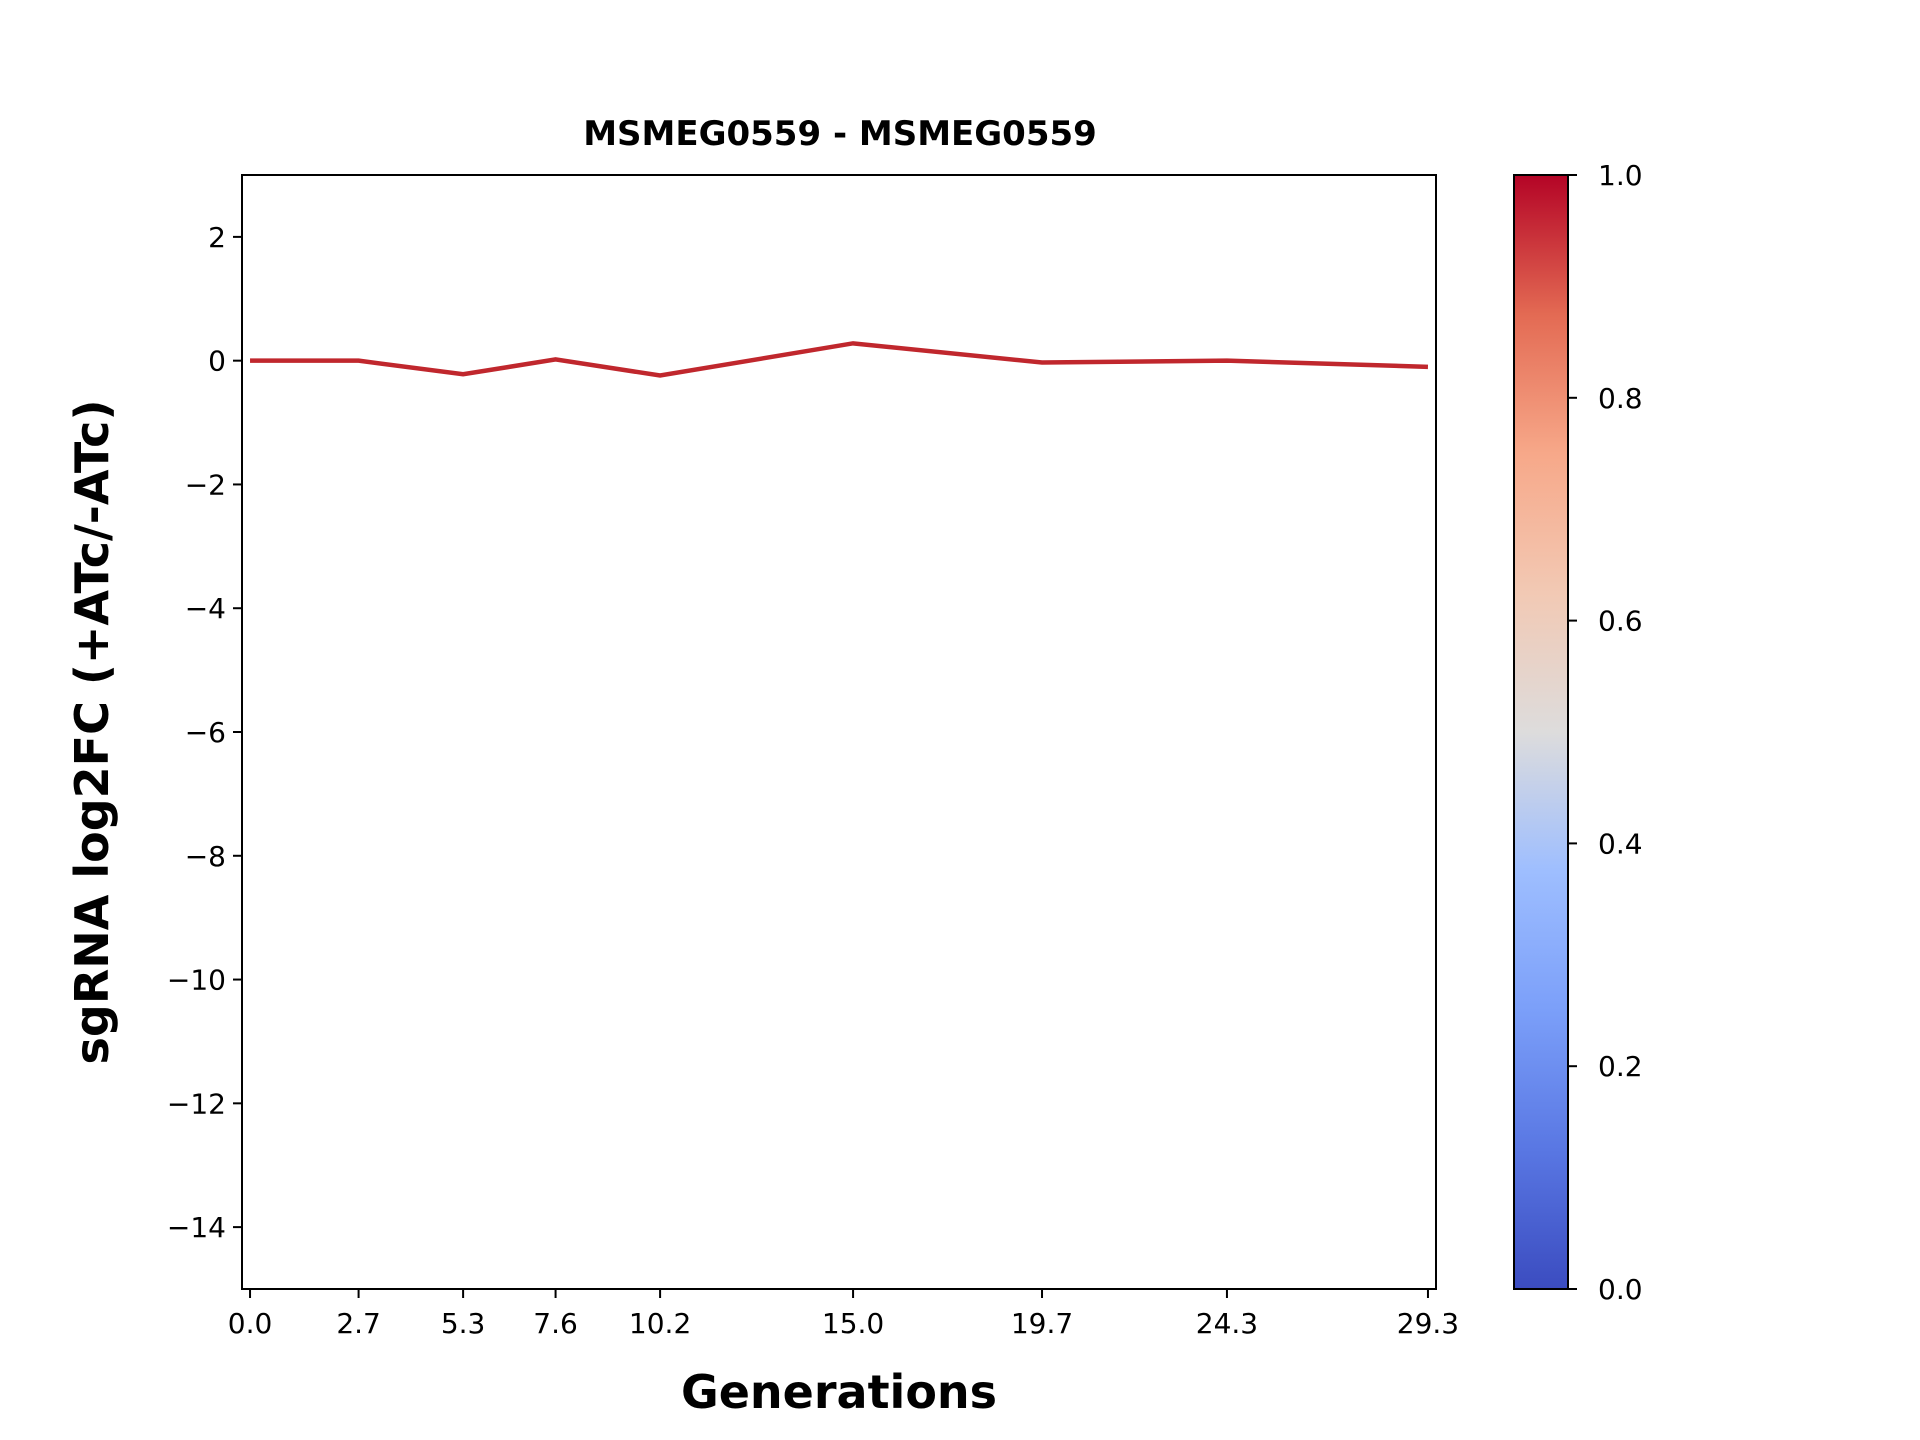  I want to click on y-tick-label: −14, so click(196, 1227).